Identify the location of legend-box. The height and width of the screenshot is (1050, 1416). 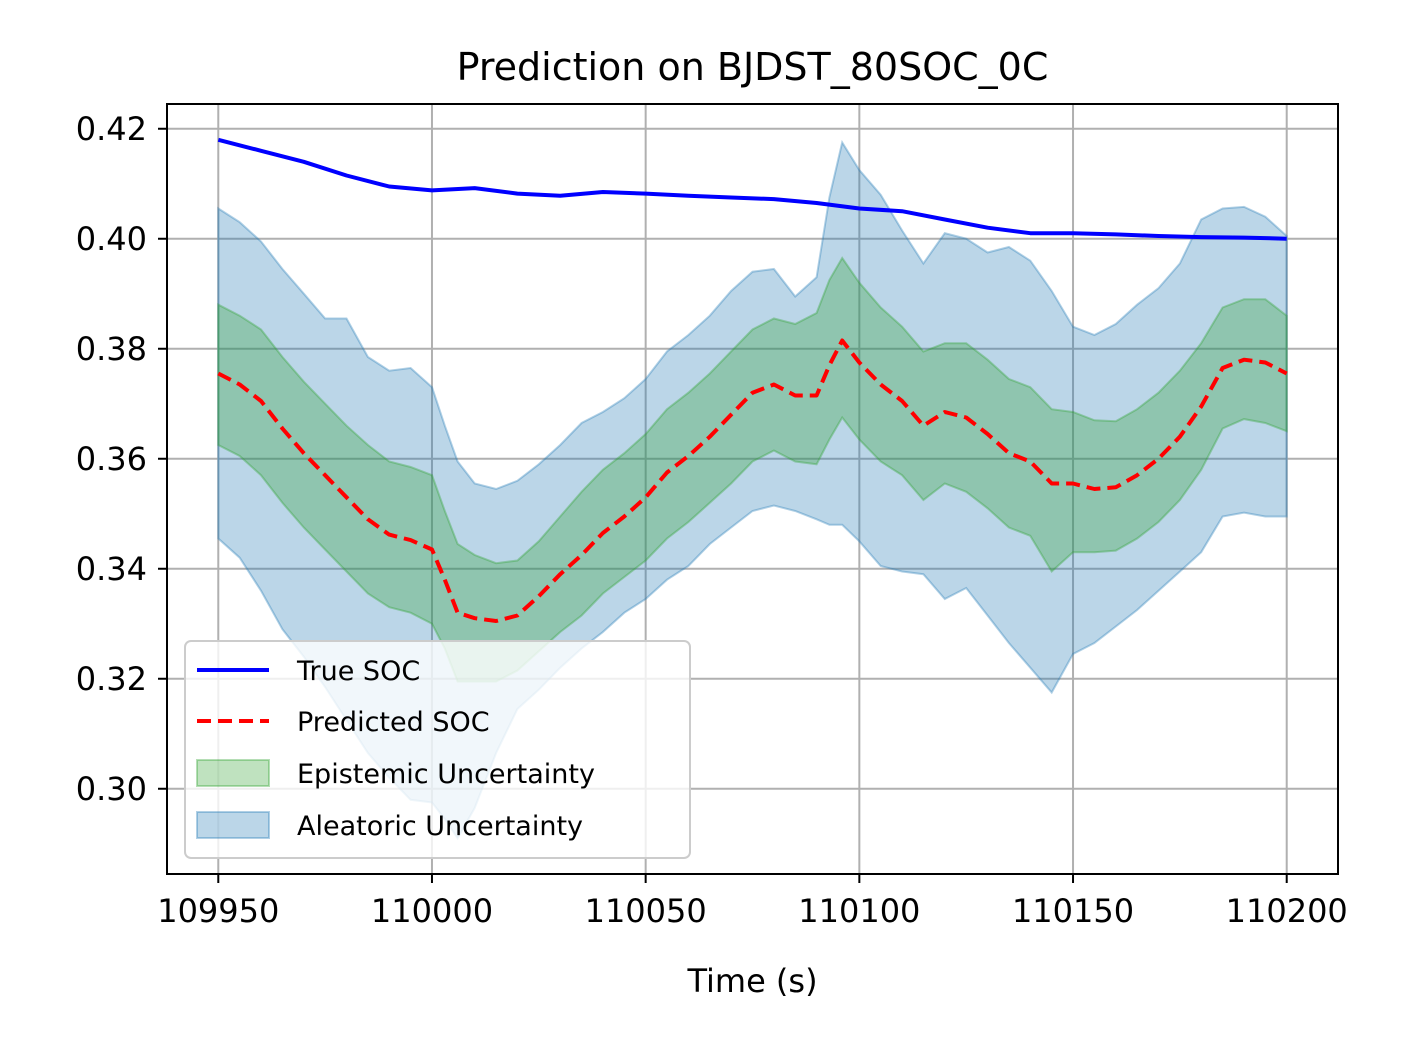
(437, 749).